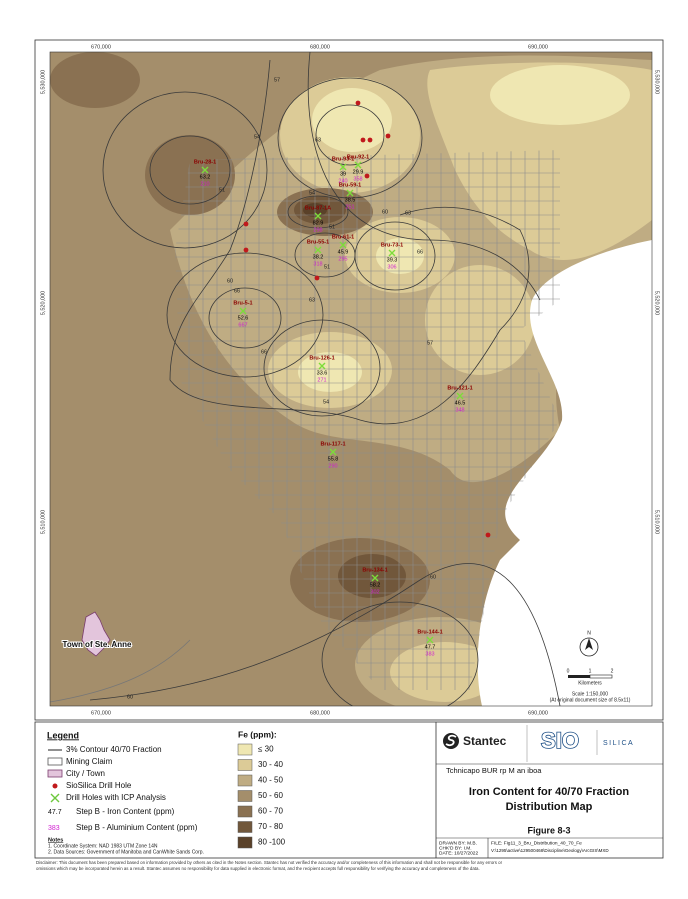 This screenshot has height=899, width=688. What do you see at coordinates (342, 259) in the screenshot?
I see `hole-al: 295` at bounding box center [342, 259].